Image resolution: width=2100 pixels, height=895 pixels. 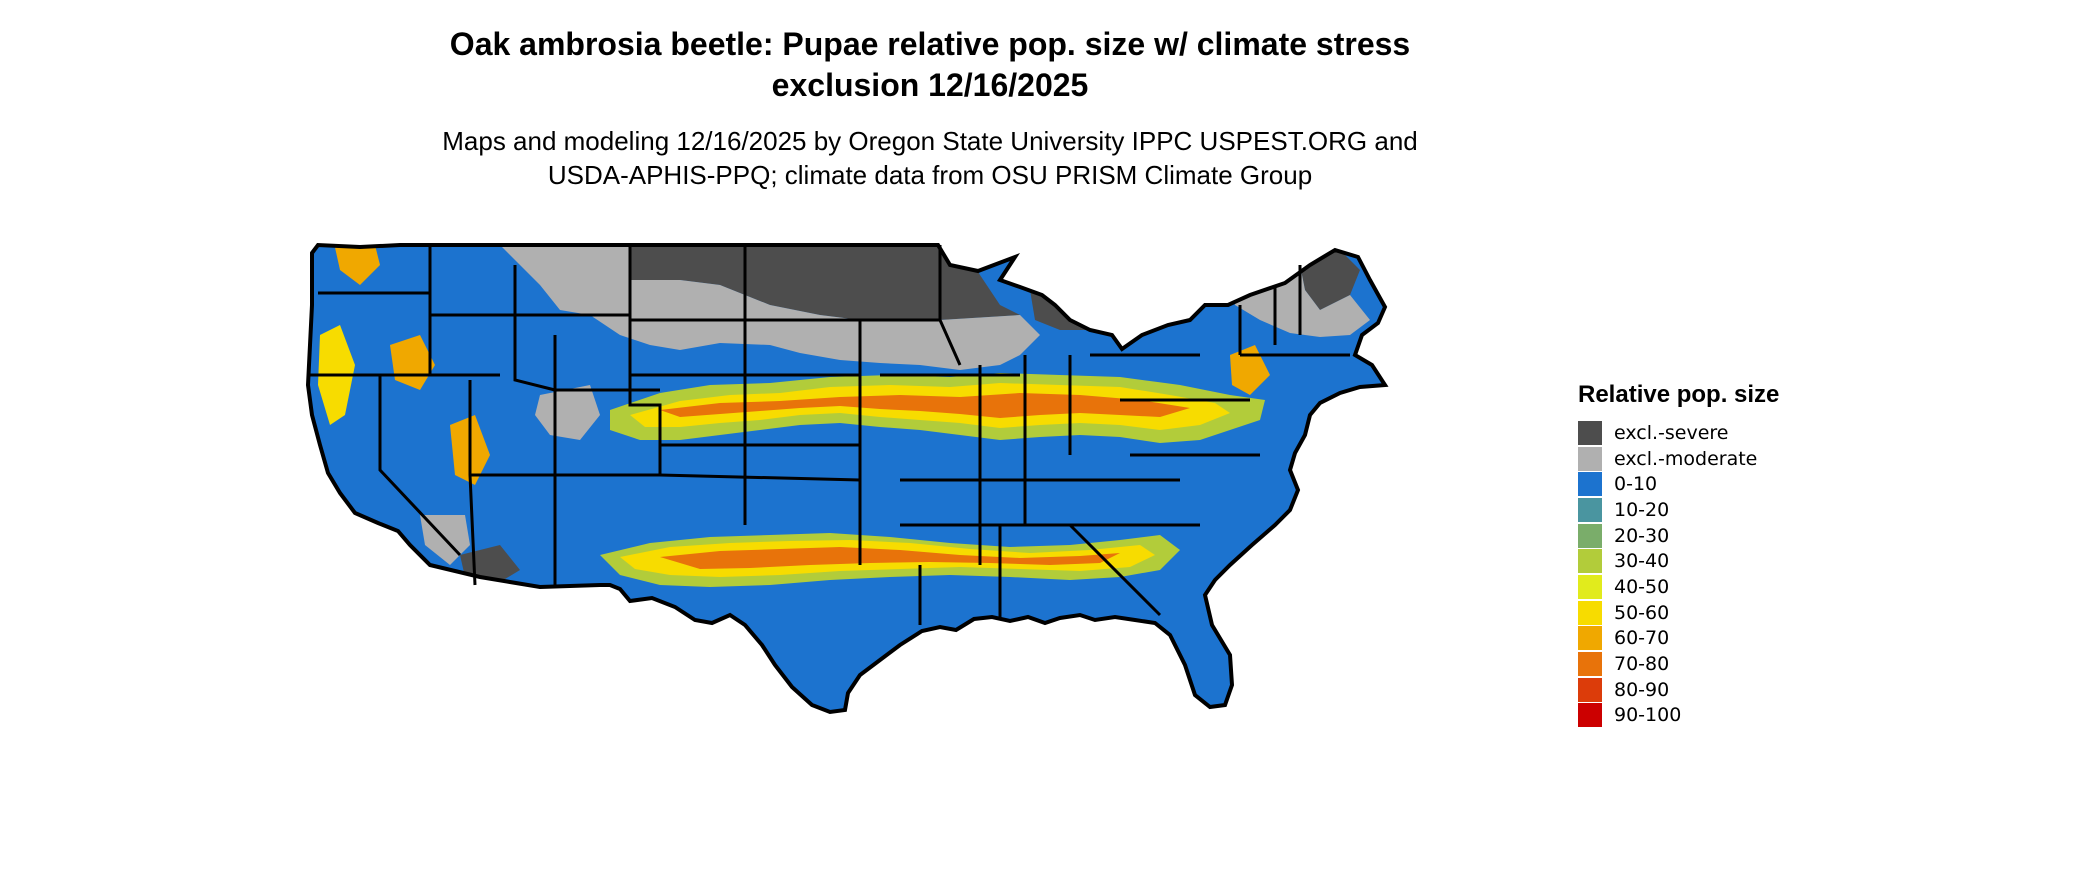 What do you see at coordinates (890, 558) in the screenshot?
I see `zone-band-south-inner` at bounding box center [890, 558].